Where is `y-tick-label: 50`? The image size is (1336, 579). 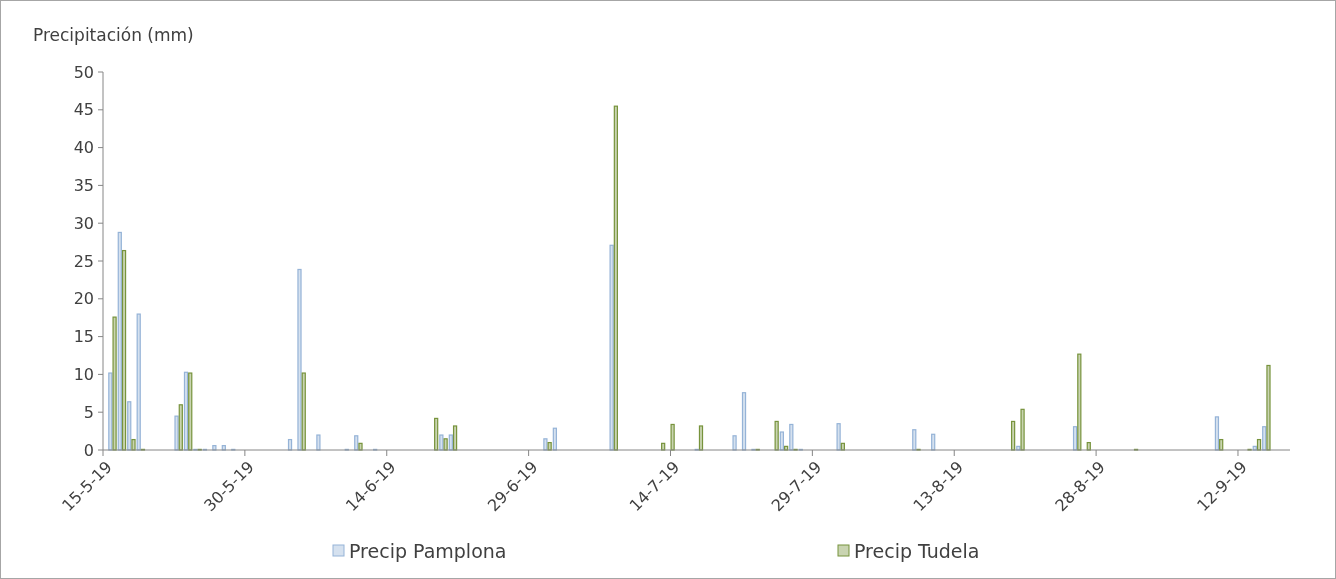
y-tick-label: 50 is located at coordinates (83, 72).